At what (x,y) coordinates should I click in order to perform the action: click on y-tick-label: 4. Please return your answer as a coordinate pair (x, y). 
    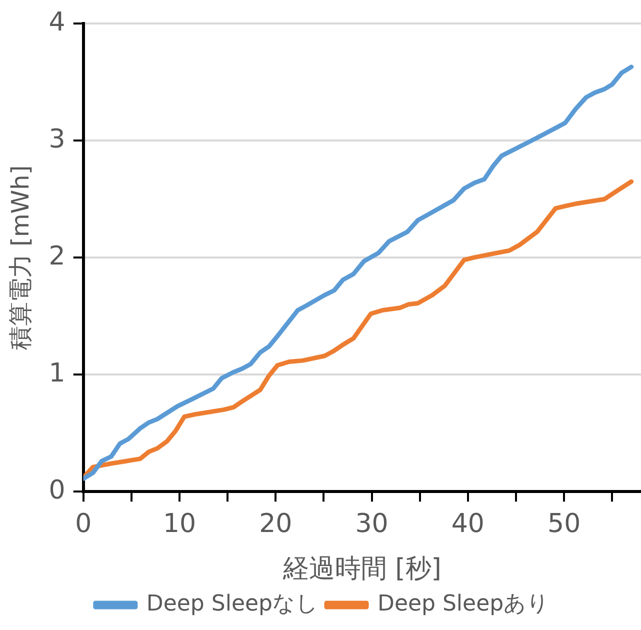
    Looking at the image, I should click on (57, 22).